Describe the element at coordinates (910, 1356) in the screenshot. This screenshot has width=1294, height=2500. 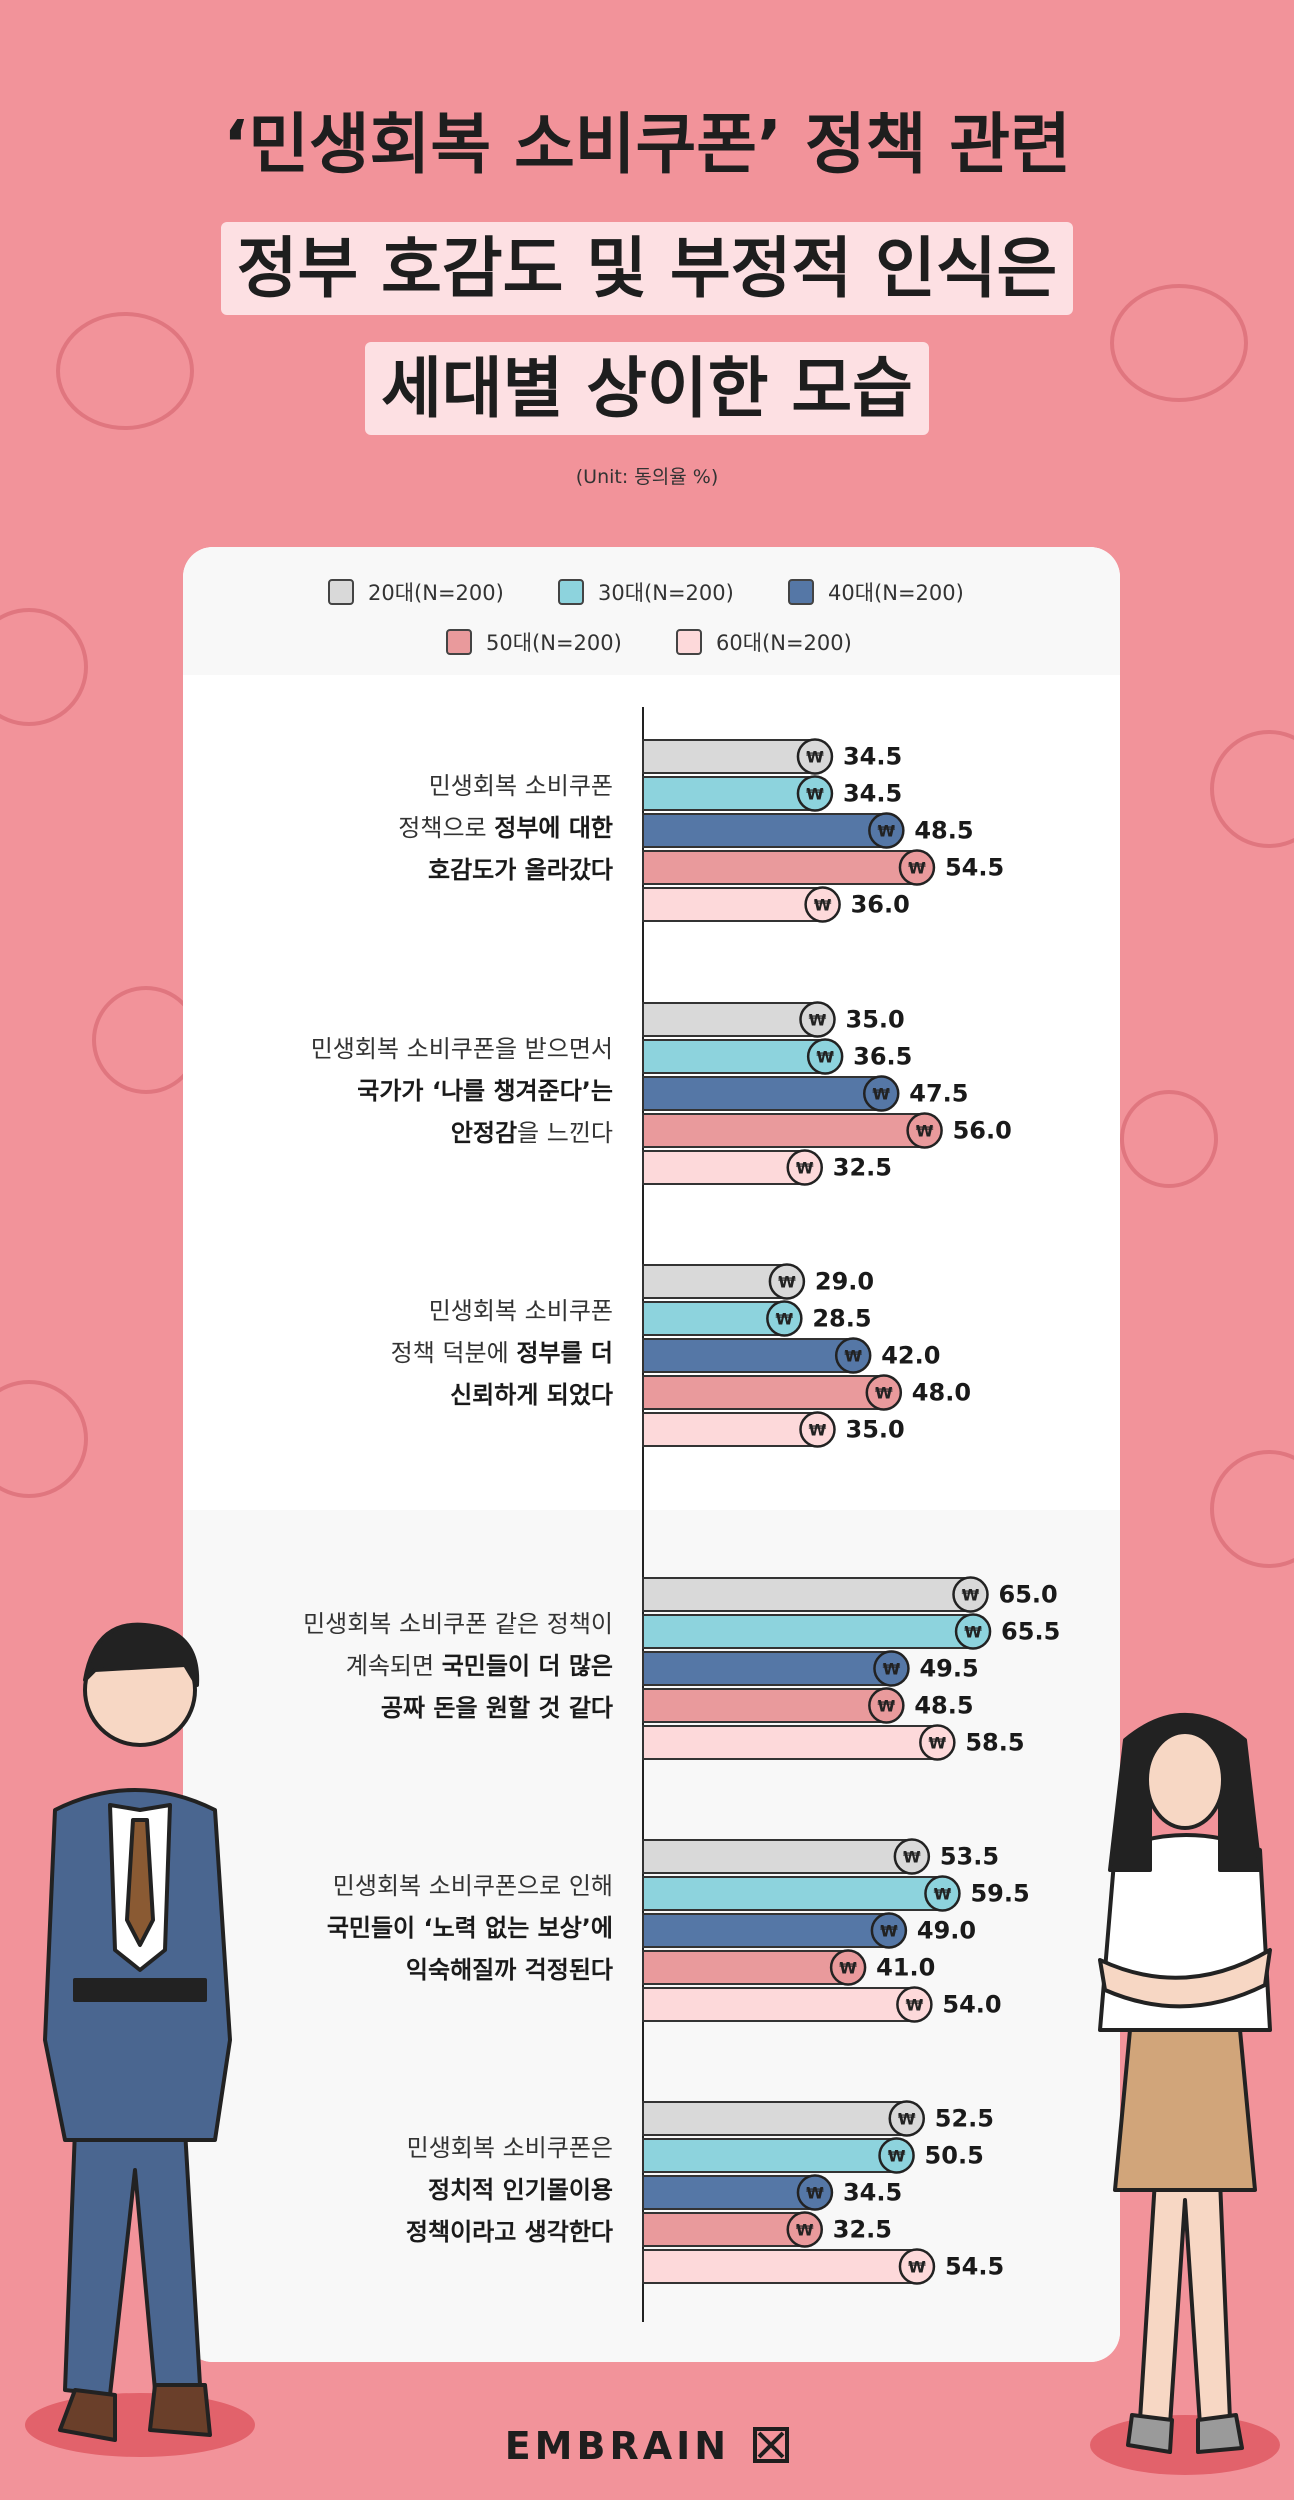
I see `bar-value-label: 42.0` at that location.